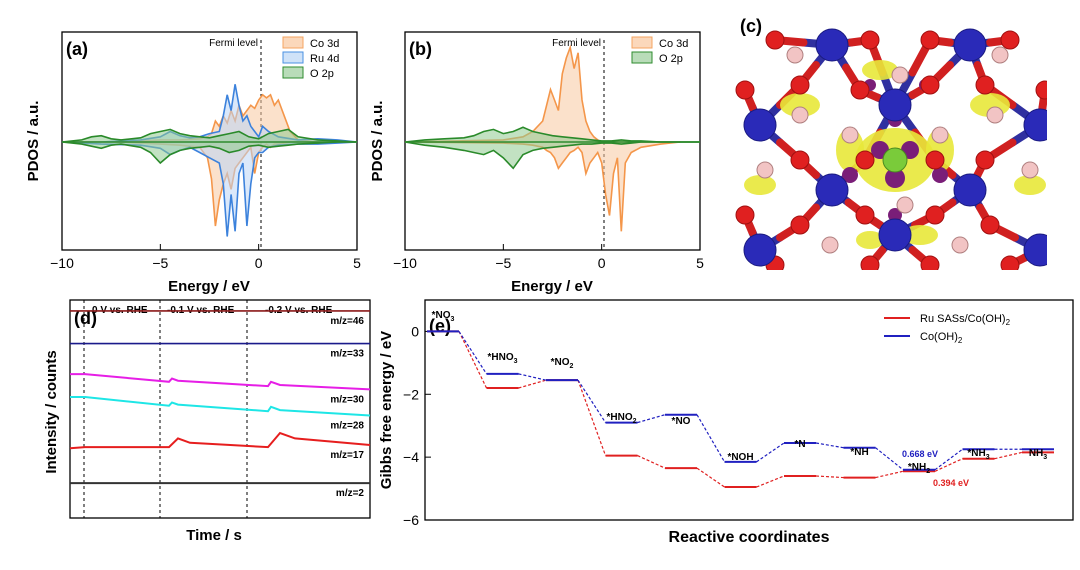 The width and height of the screenshot is (1080, 570). Describe the element at coordinates (947, 329) in the screenshot. I see `panel-e-legend: Ru SASs/Co(OH)2 Co(OH)2` at that location.